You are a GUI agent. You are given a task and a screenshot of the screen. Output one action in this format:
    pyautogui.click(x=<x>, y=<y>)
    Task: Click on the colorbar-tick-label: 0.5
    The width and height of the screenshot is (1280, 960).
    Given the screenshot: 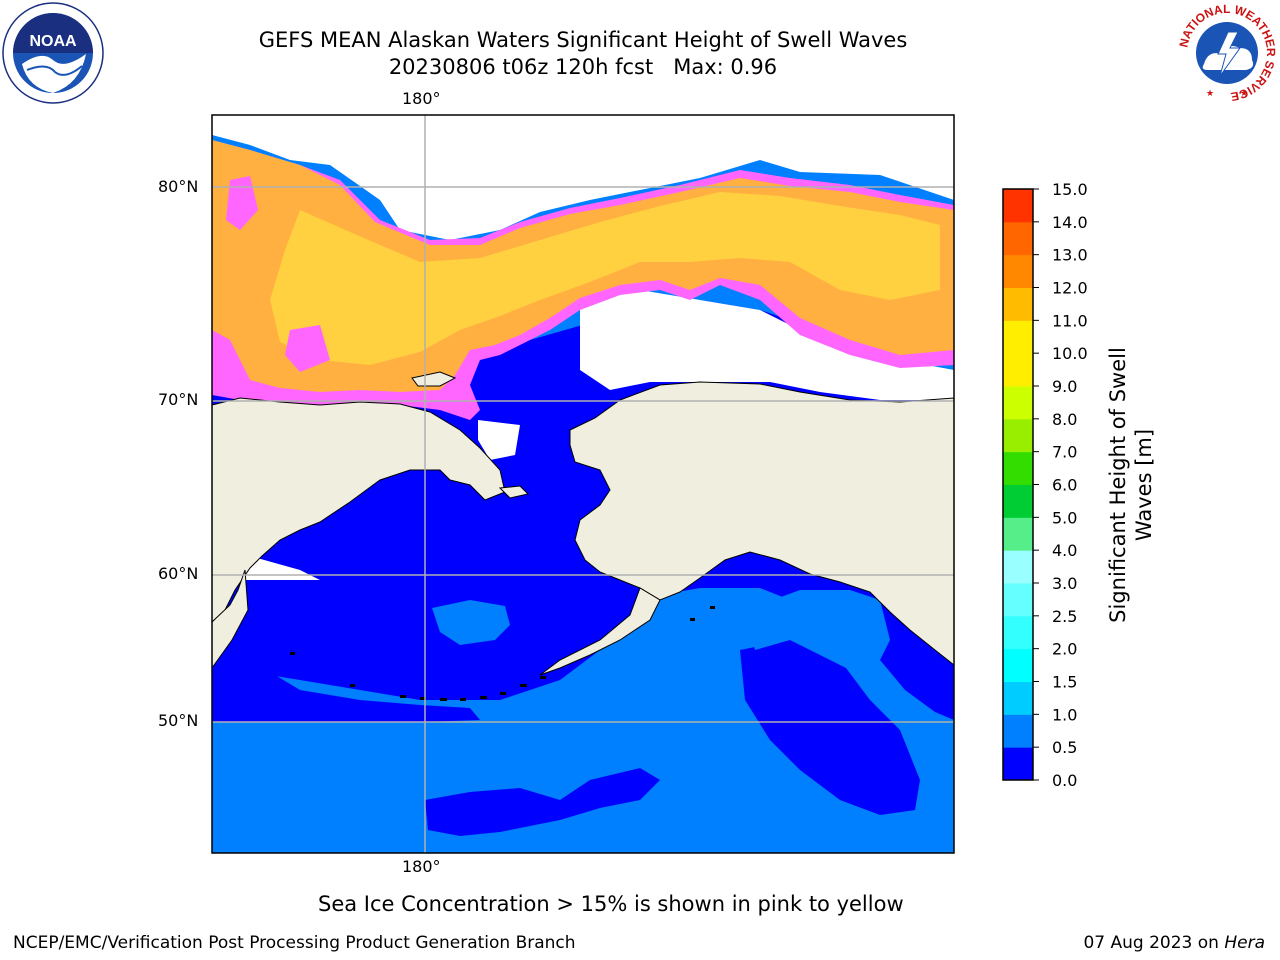 What is the action you would take?
    pyautogui.click(x=1064, y=747)
    